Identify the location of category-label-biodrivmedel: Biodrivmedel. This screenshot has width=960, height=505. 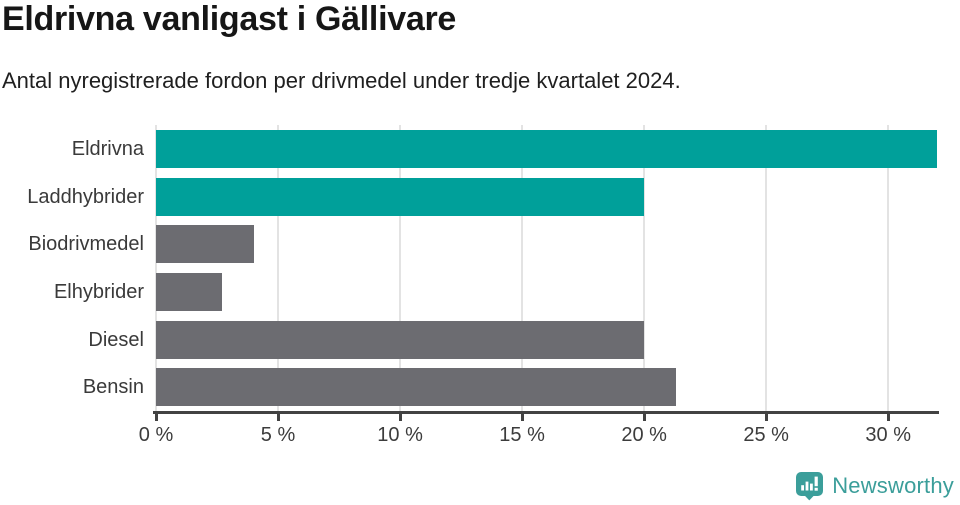
(86, 244).